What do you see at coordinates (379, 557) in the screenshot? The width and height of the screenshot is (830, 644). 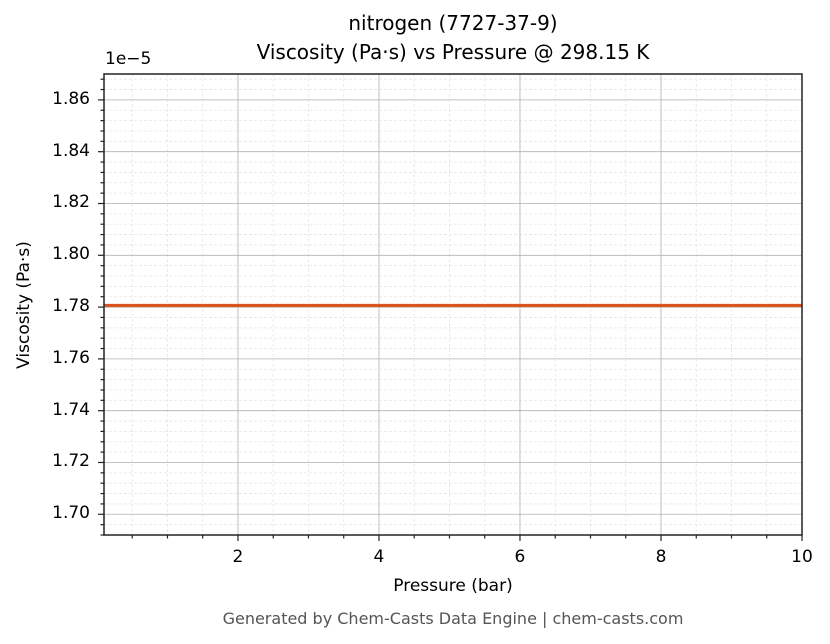 I see `x-tick-label: 4` at bounding box center [379, 557].